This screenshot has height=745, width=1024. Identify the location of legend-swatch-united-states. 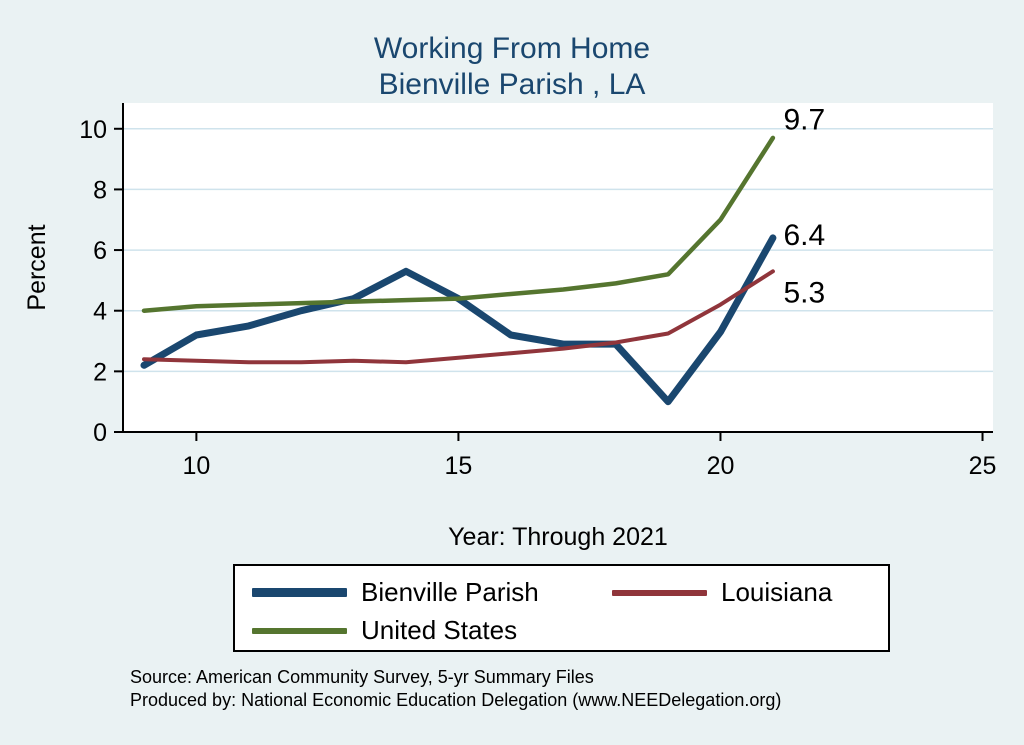
(299, 630).